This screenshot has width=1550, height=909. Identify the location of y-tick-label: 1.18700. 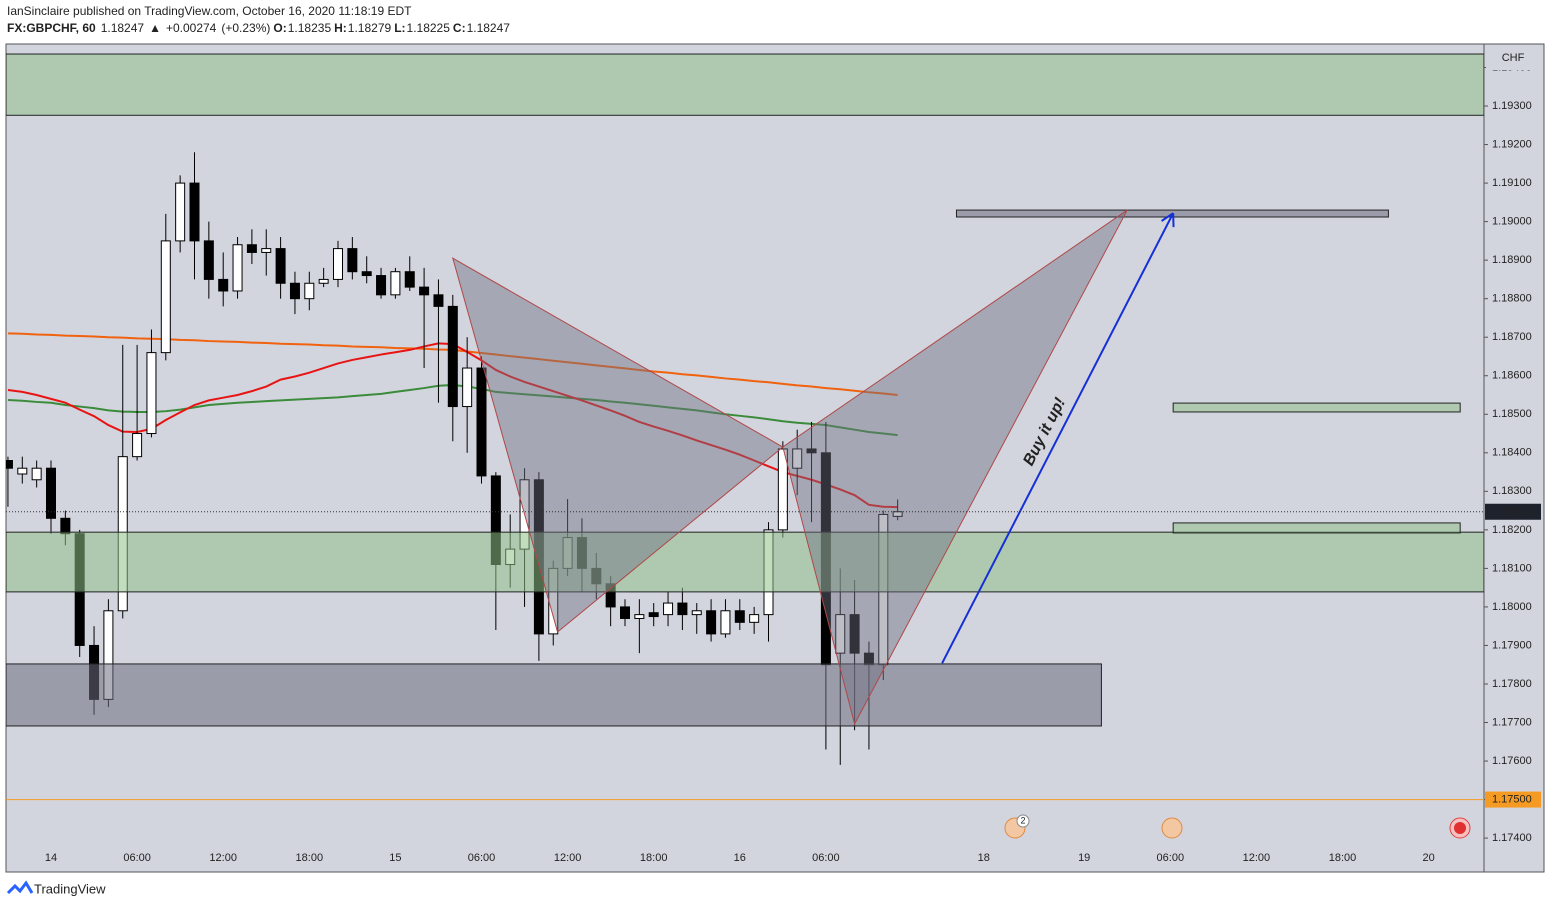
(1512, 337).